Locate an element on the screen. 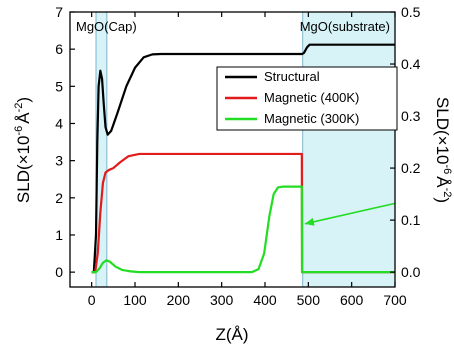 The width and height of the screenshot is (454, 350). y-left-title-exp2: -2 is located at coordinates (19, 108).